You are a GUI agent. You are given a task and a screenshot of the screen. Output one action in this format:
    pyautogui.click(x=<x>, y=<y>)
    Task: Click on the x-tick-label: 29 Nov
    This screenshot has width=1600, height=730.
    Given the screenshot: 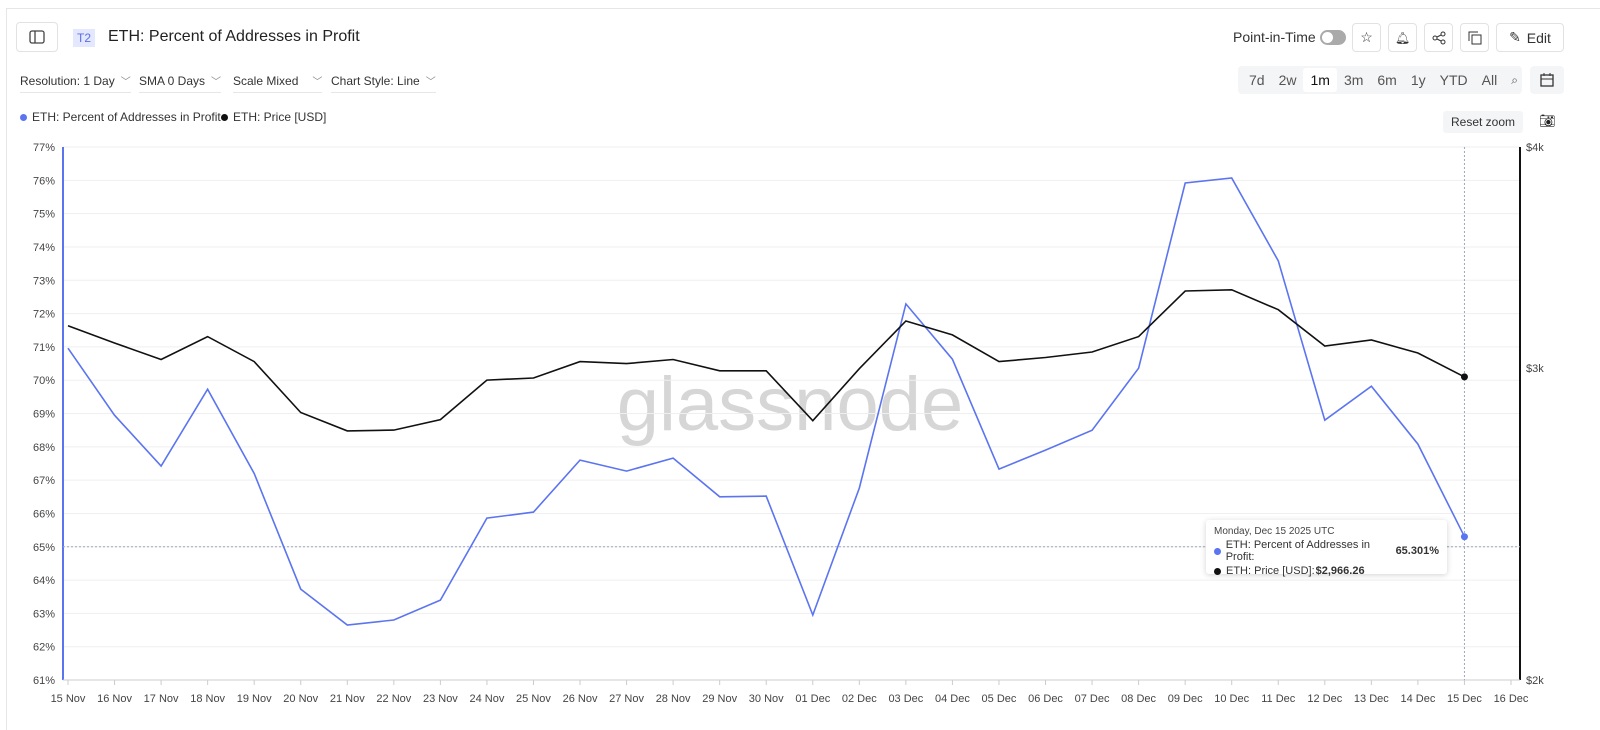 What is the action you would take?
    pyautogui.click(x=719, y=699)
    